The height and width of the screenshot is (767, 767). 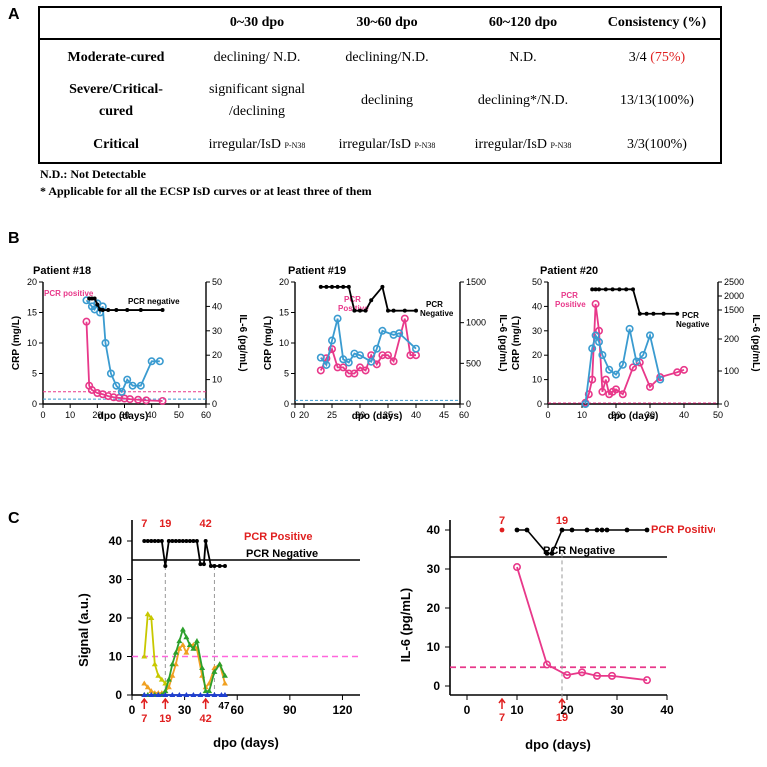 What do you see at coordinates (144, 719) in the screenshot?
I see `day-label-bottom: 7` at bounding box center [144, 719].